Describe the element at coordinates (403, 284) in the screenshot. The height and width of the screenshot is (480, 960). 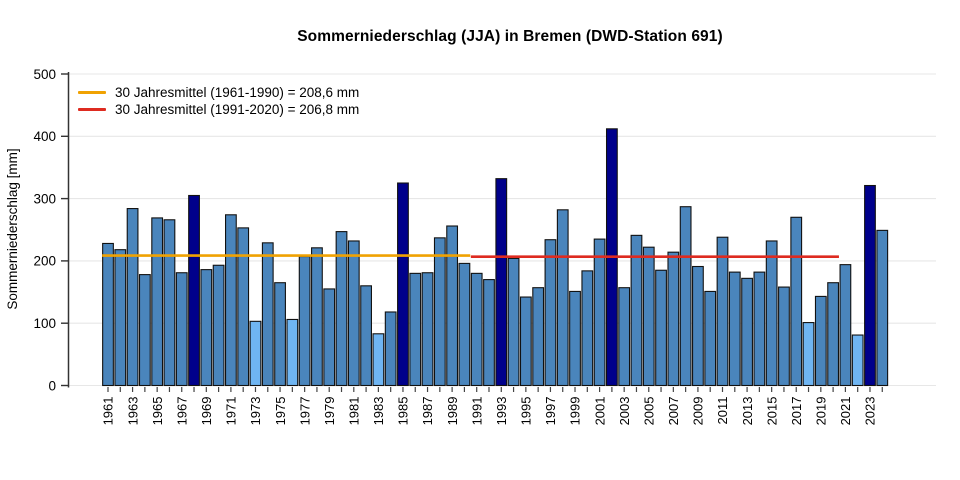
I see `bar-1985` at that location.